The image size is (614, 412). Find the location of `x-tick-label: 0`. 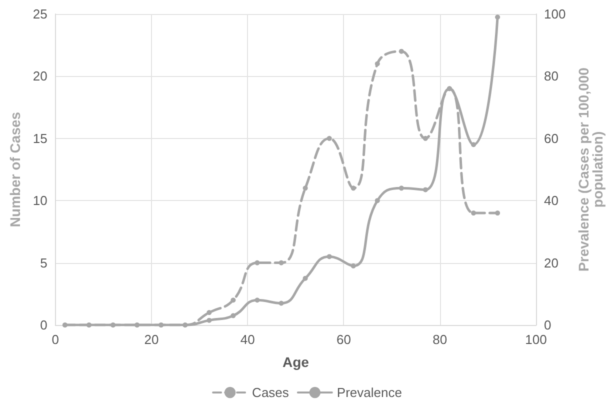

x-tick-label: 0 is located at coordinates (55, 339).